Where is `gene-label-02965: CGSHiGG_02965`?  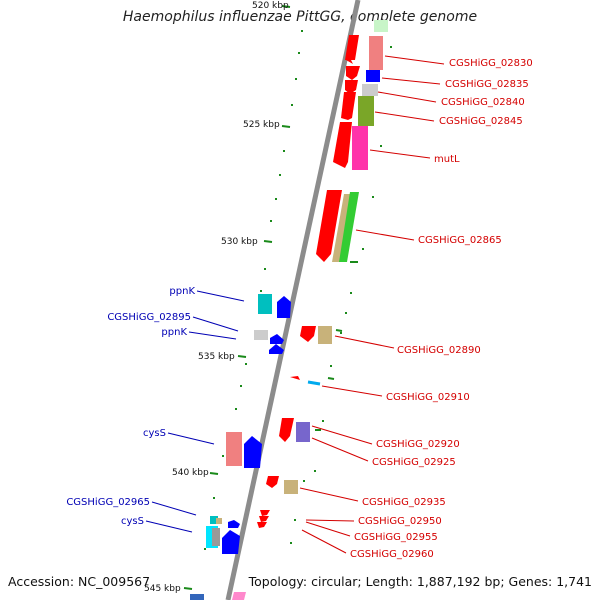 gene-label-02965: CGSHiGG_02965 is located at coordinates (108, 502).